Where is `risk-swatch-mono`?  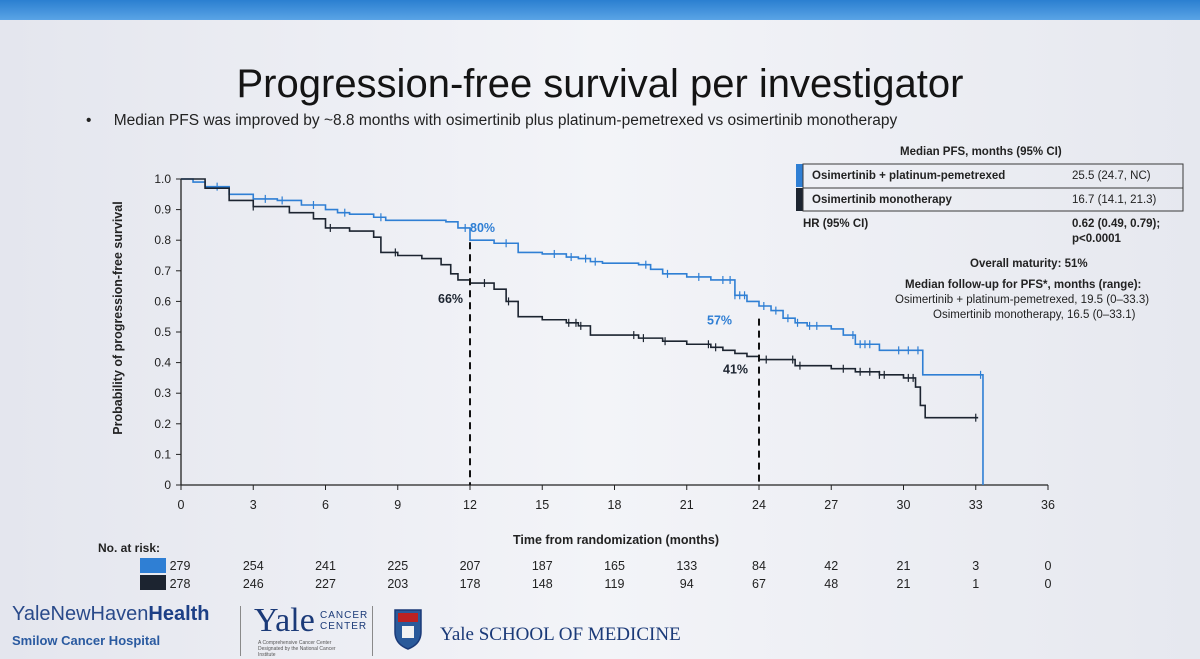 risk-swatch-mono is located at coordinates (153, 582).